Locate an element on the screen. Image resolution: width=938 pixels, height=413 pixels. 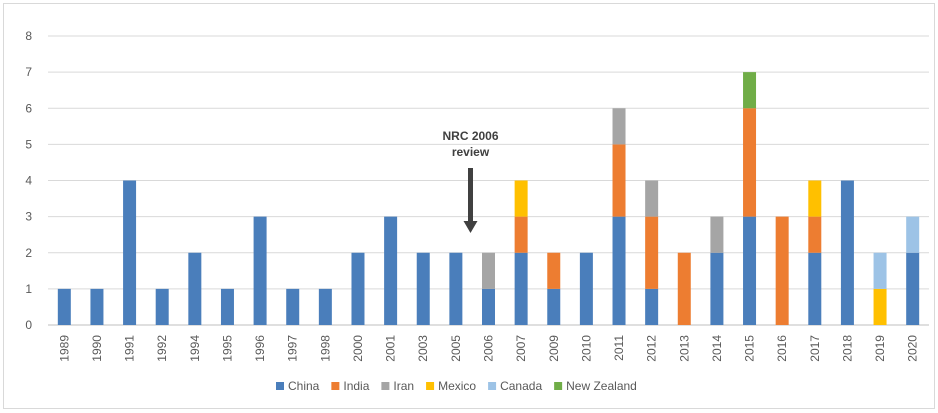
bar-segment-india-2012 is located at coordinates (652, 252).